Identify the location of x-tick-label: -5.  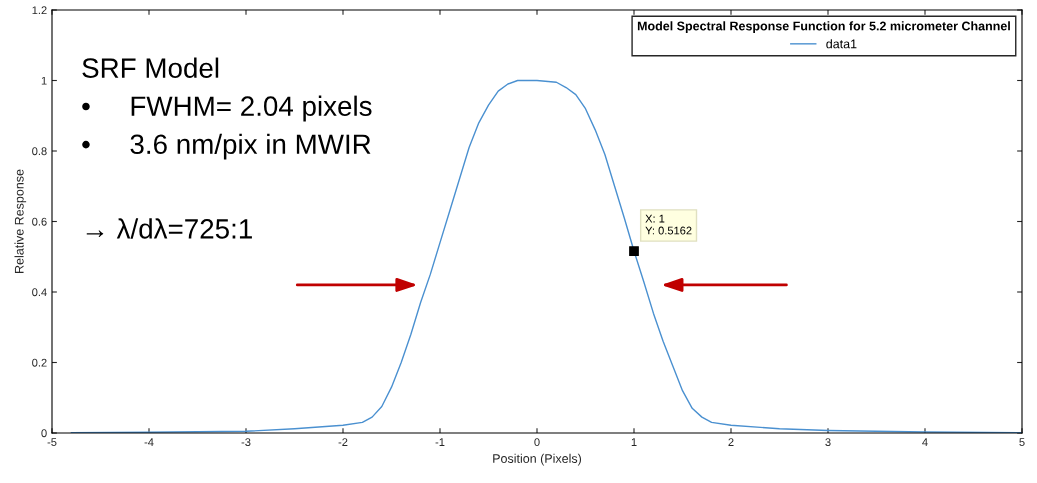
(52, 442).